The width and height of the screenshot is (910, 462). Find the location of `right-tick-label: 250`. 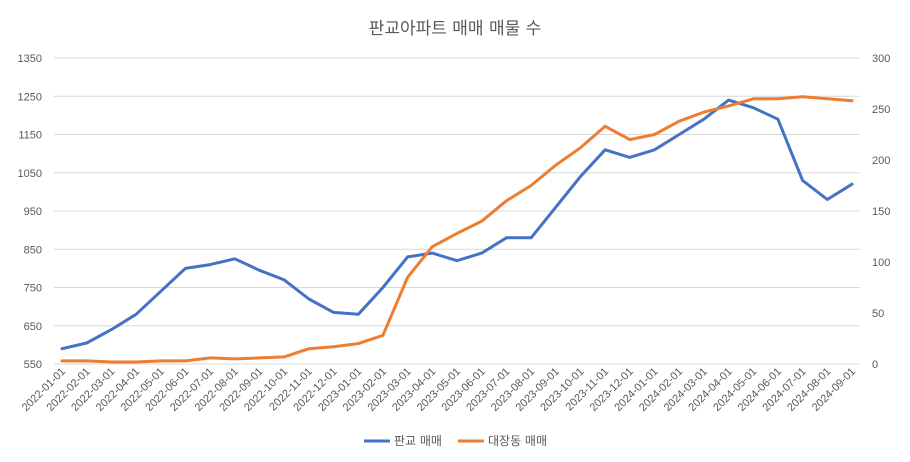

right-tick-label: 250 is located at coordinates (881, 110).